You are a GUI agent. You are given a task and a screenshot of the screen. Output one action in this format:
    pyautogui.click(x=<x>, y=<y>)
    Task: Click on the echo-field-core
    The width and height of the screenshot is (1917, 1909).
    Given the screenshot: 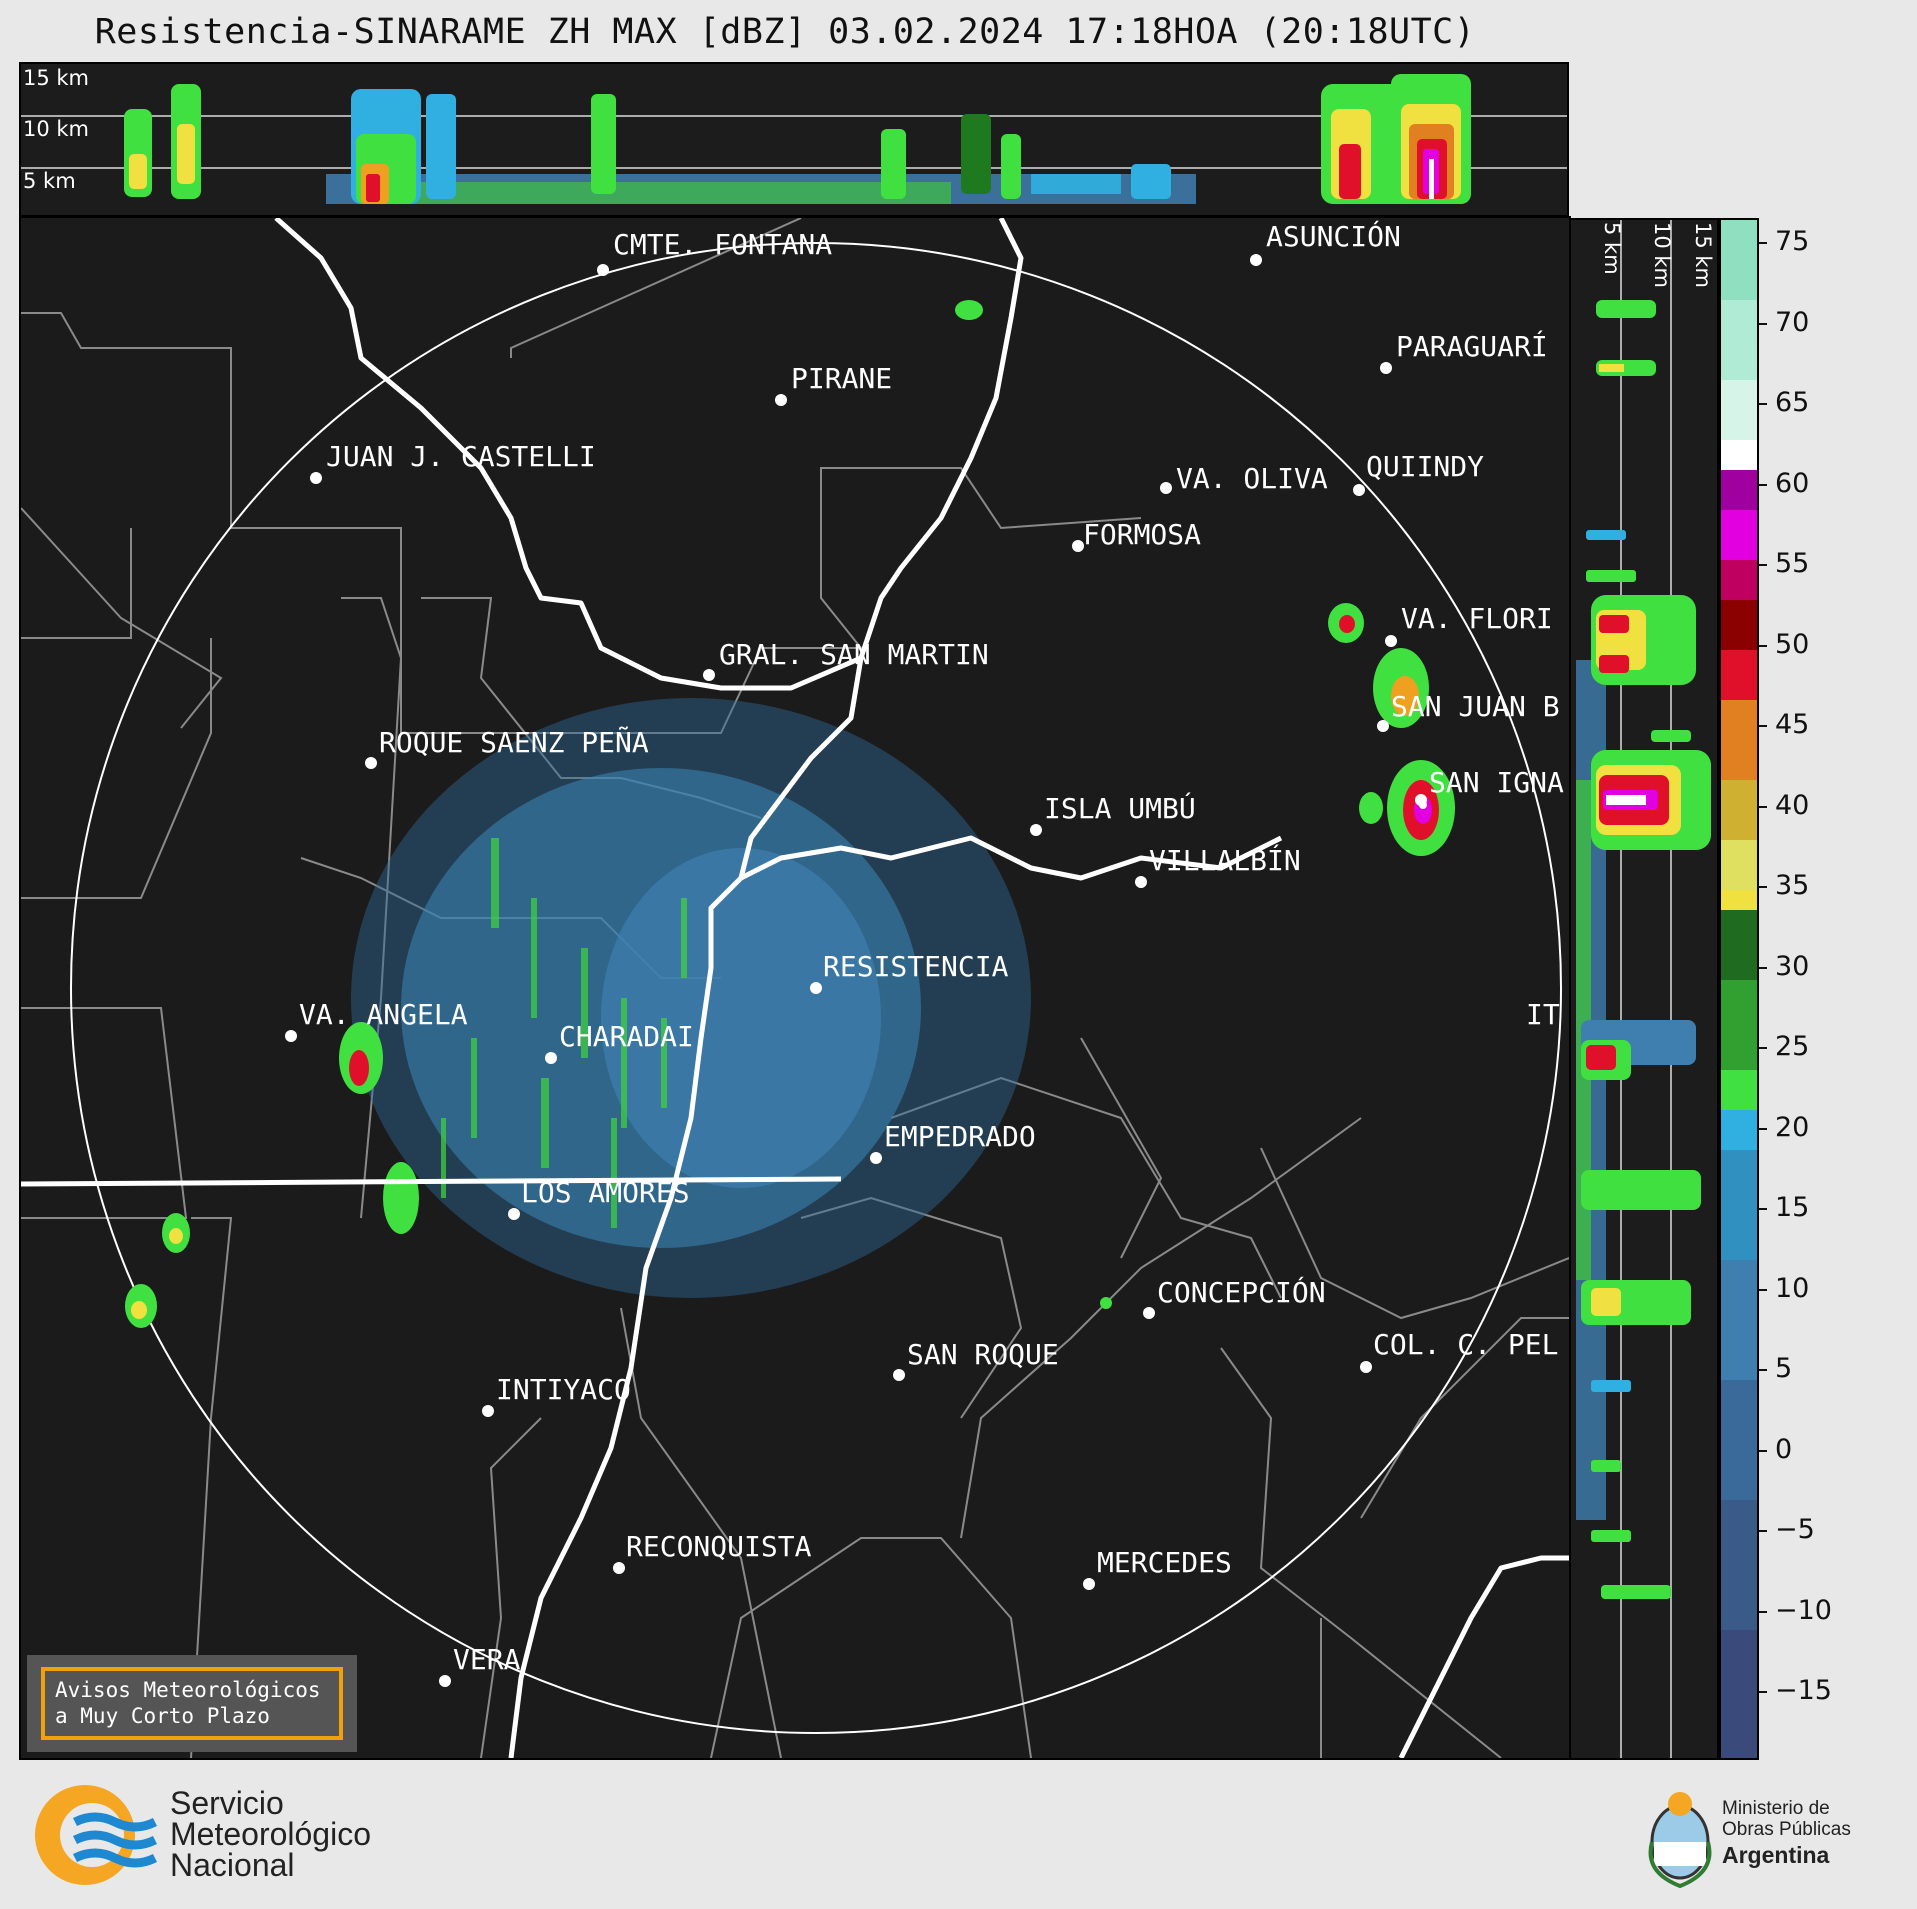 What is the action you would take?
    pyautogui.click(x=741, y=1018)
    